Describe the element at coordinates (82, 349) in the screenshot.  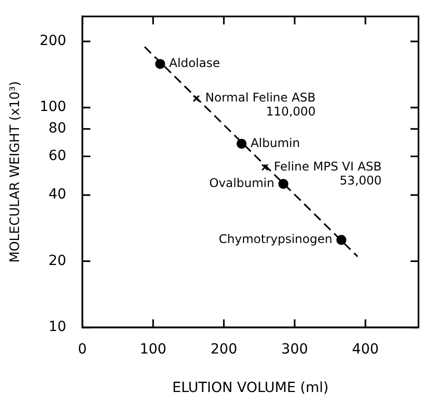
I see `x-tick-label: 0` at that location.